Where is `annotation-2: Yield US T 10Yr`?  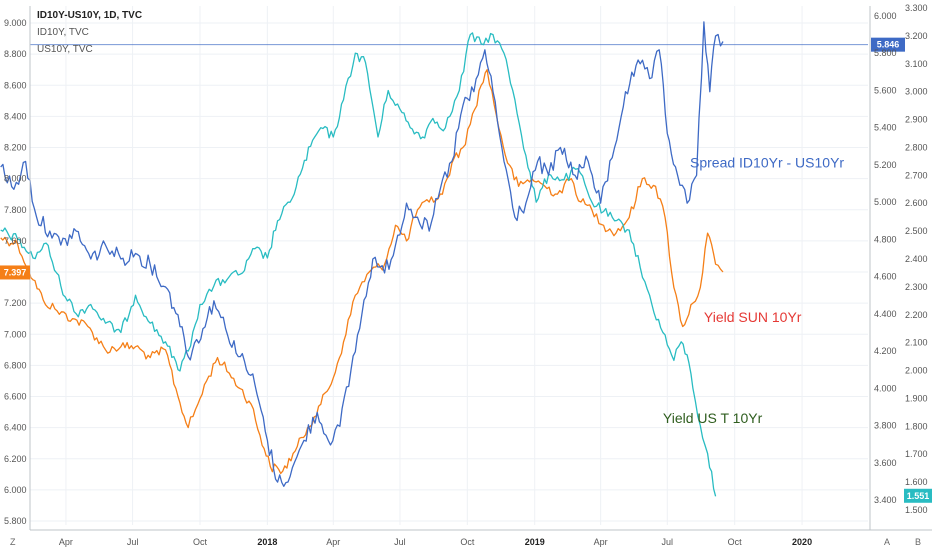
annotation-2: Yield US T 10Yr is located at coordinates (713, 418).